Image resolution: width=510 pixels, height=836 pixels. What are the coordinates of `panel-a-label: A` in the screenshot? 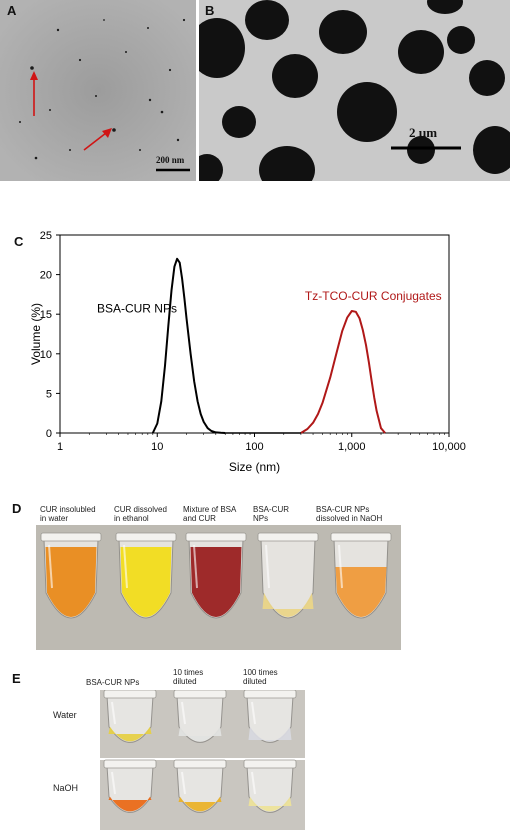 It's located at (12, 10).